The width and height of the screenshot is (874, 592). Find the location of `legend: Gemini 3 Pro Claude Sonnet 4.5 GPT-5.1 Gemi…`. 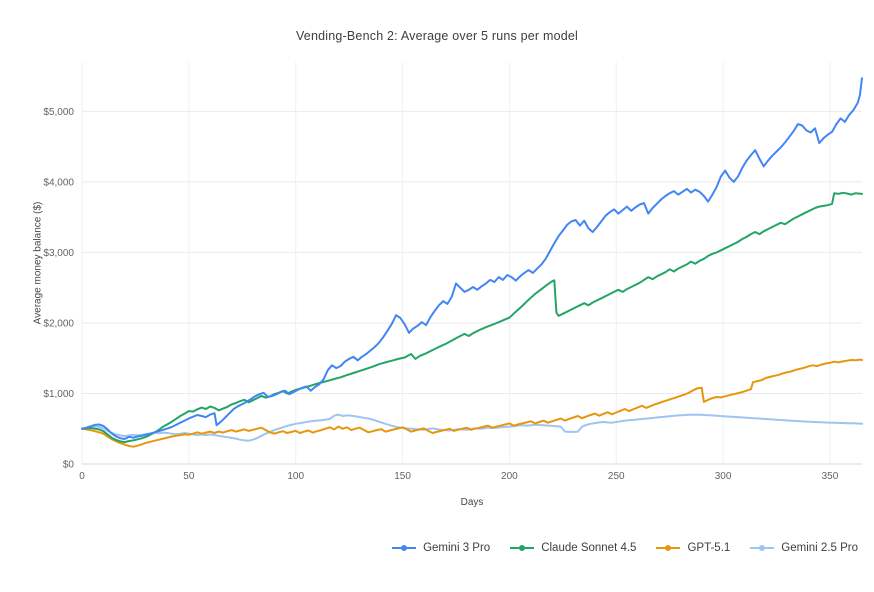

legend: Gemini 3 Pro Claude Sonnet 4.5 GPT-5.1 Gemi… is located at coordinates (429, 548).